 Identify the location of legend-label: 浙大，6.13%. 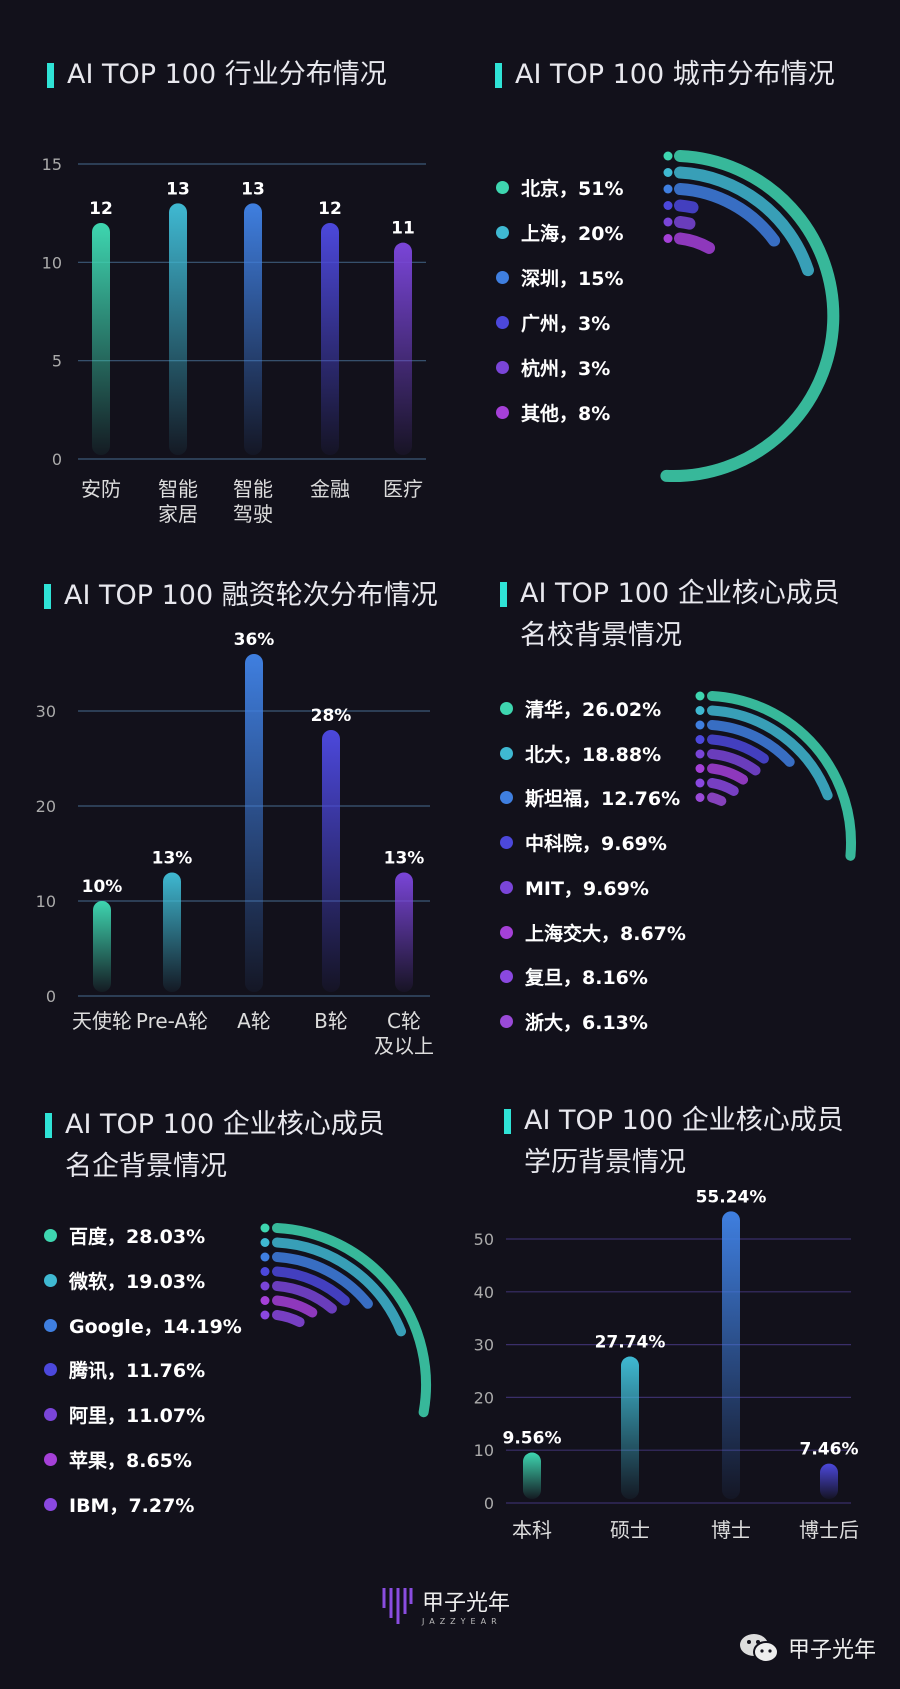
(586, 1022).